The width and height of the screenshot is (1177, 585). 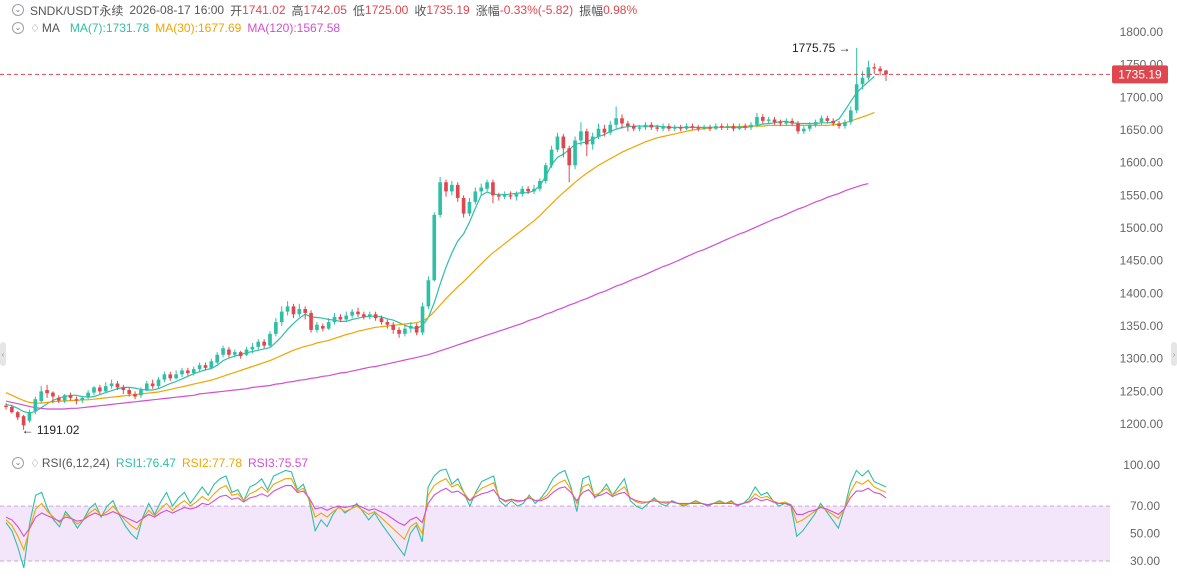 What do you see at coordinates (386, 10) in the screenshot?
I see `low-value: 1725.00` at bounding box center [386, 10].